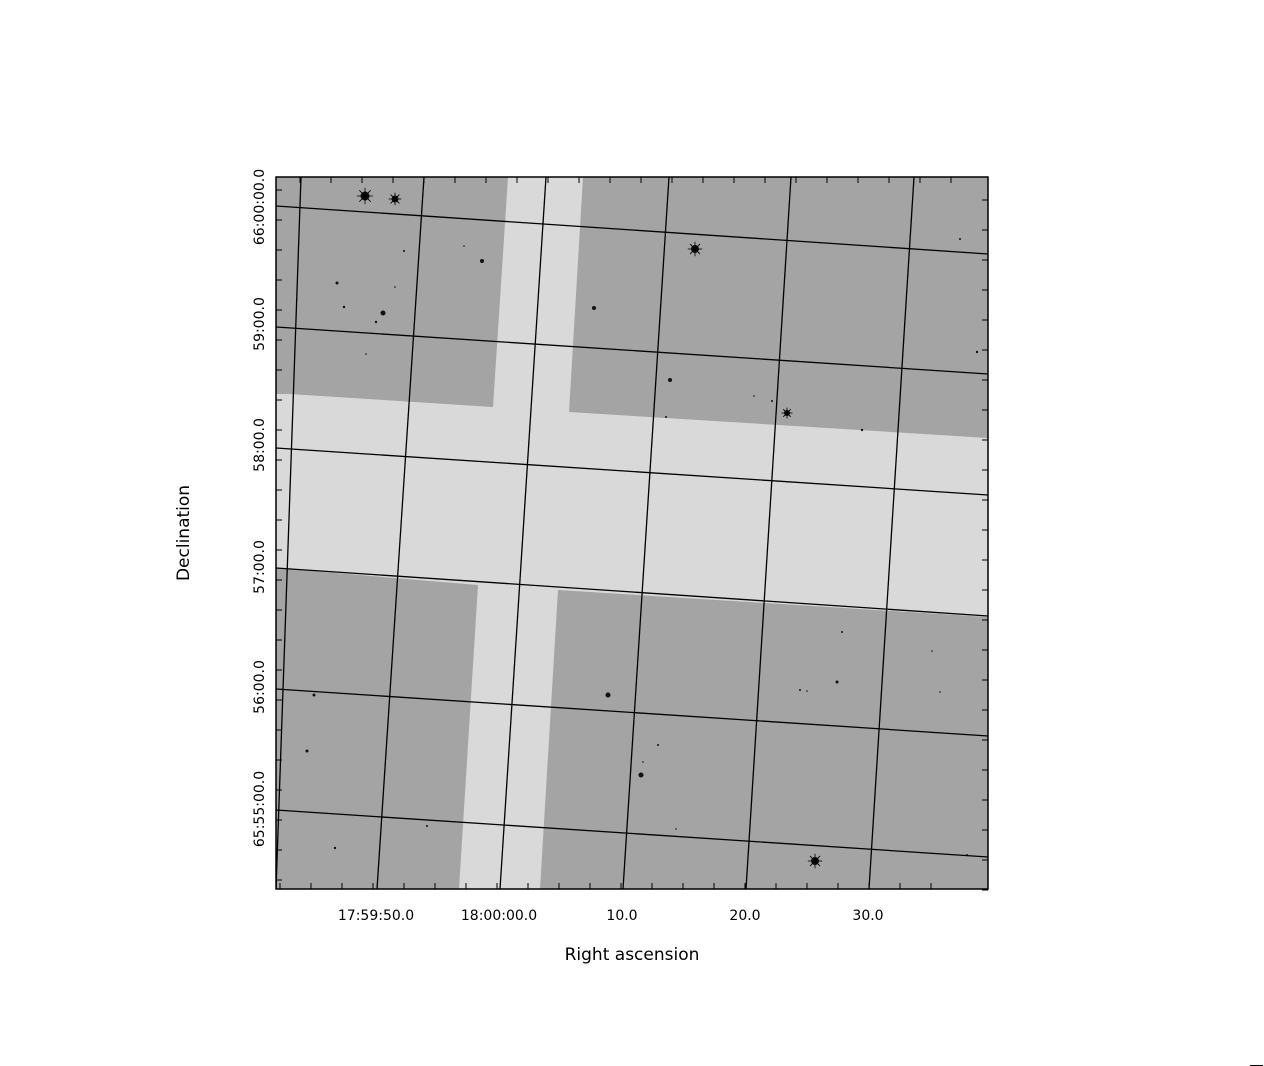  I want to click on detector-chip-upper-right, so click(778, 307).